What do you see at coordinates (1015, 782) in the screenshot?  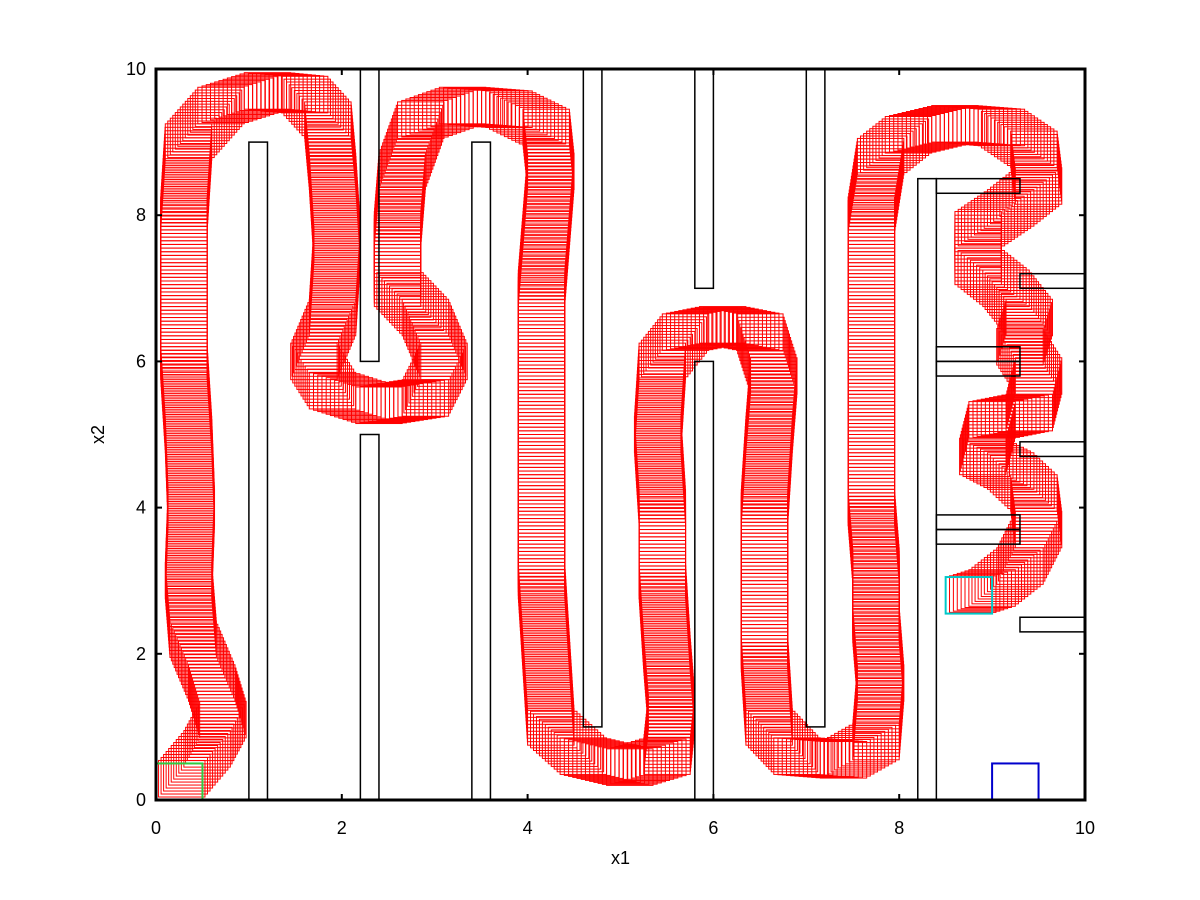 I see `goal-box` at bounding box center [1015, 782].